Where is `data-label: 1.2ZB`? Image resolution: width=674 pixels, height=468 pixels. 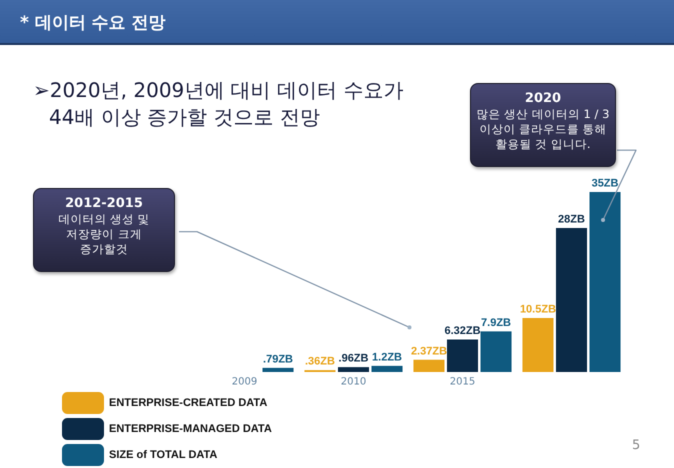 data-label: 1.2ZB is located at coordinates (387, 357).